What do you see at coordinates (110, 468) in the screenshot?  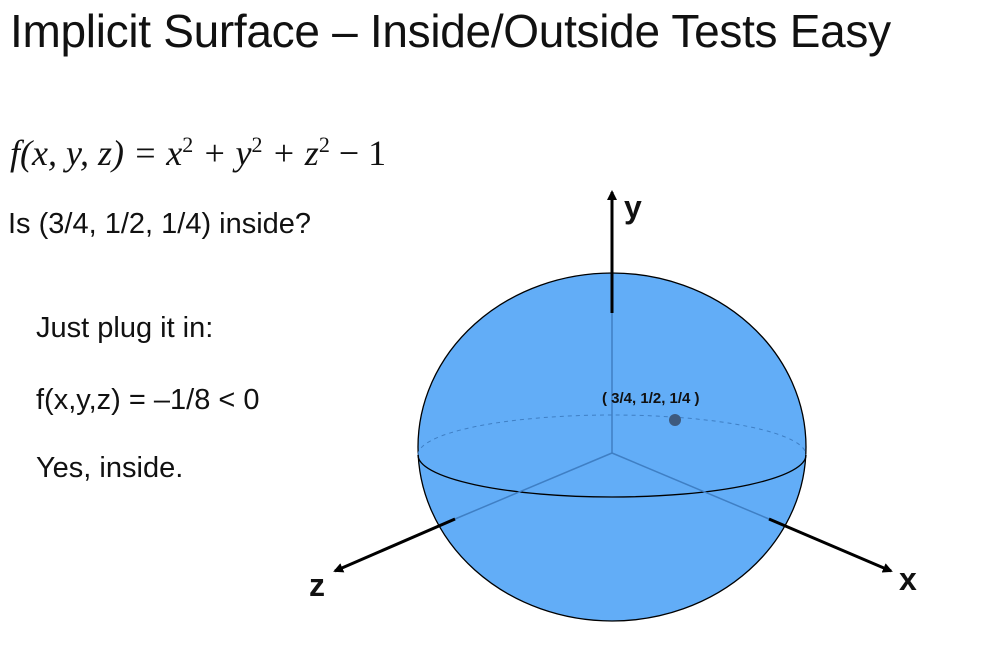 I see `step-text: Yes, inside.` at bounding box center [110, 468].